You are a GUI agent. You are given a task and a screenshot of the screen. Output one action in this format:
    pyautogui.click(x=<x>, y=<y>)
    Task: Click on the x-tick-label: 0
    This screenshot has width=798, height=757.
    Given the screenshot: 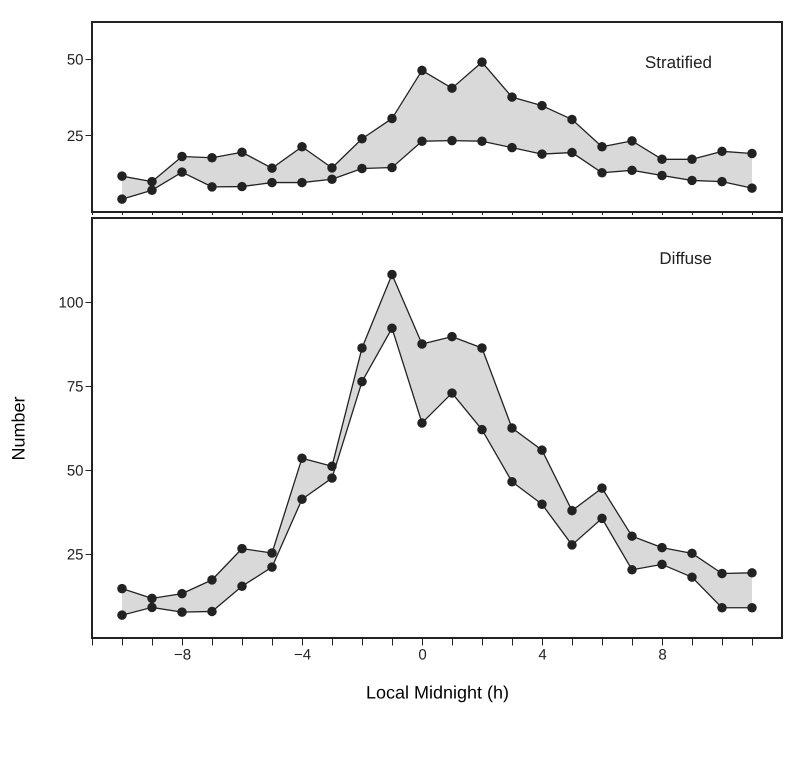 What is the action you would take?
    pyautogui.click(x=422, y=655)
    